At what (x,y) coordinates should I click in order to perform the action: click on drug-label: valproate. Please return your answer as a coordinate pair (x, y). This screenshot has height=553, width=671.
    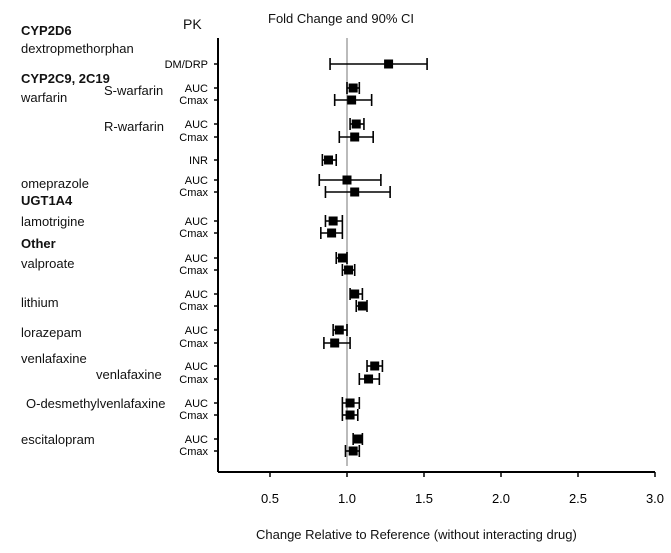
    Looking at the image, I should click on (48, 263).